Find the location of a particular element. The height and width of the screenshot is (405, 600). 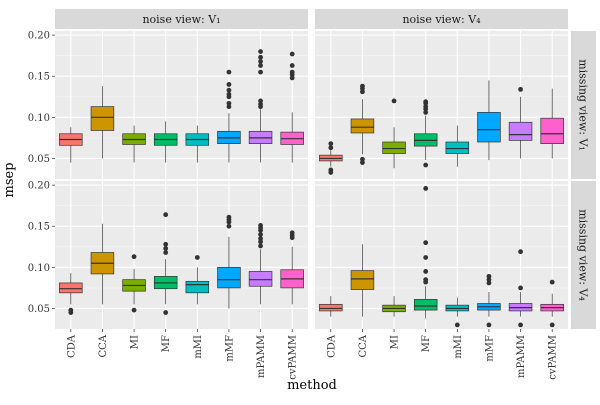

panel-r1-c1-box-cda is located at coordinates (71, 145).